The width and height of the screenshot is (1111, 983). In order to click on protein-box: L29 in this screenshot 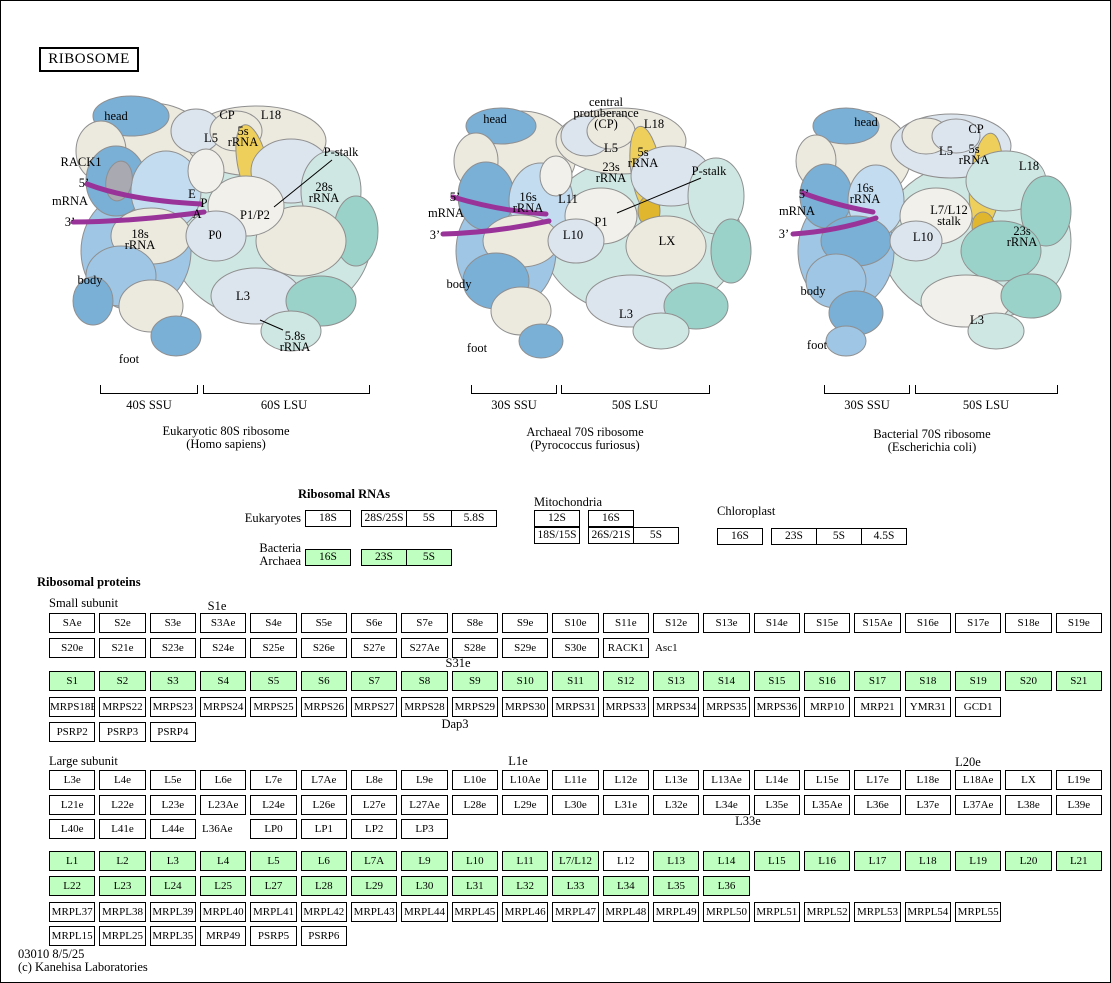, I will do `click(374, 886)`.